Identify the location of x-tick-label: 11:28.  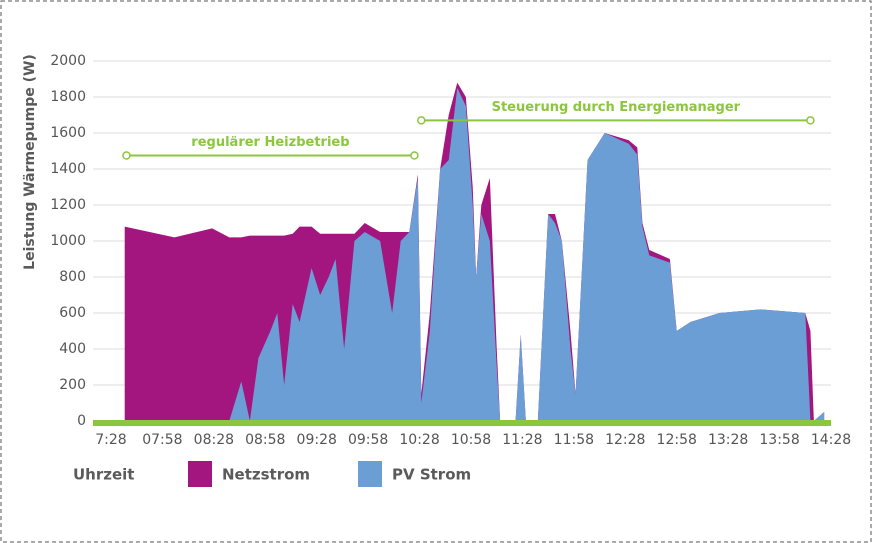
(522, 440).